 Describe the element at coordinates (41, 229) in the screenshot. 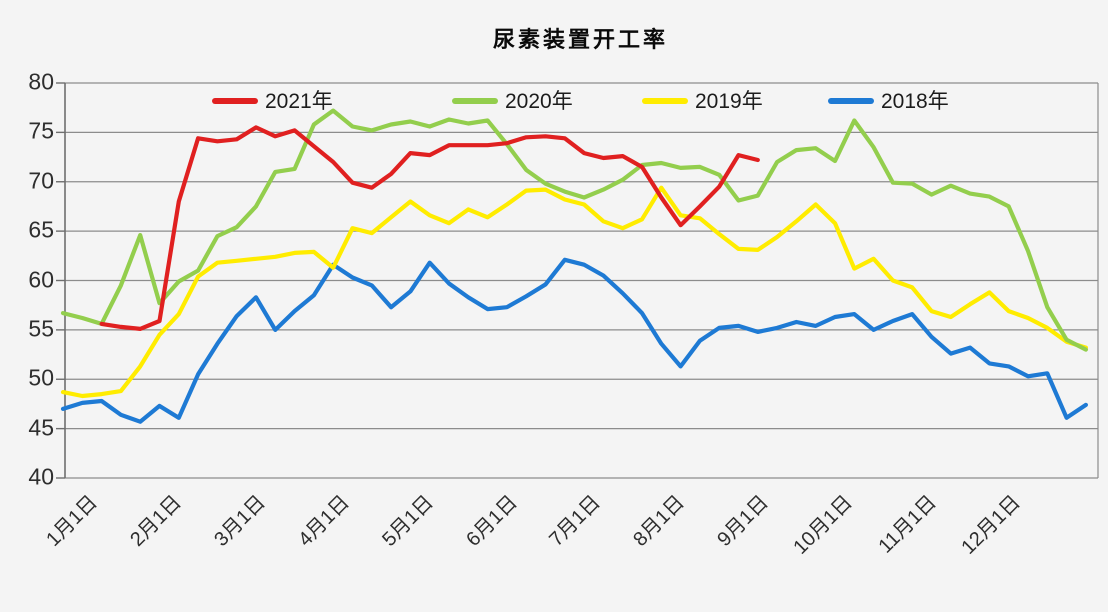

I see `y-axis-label: 65` at that location.